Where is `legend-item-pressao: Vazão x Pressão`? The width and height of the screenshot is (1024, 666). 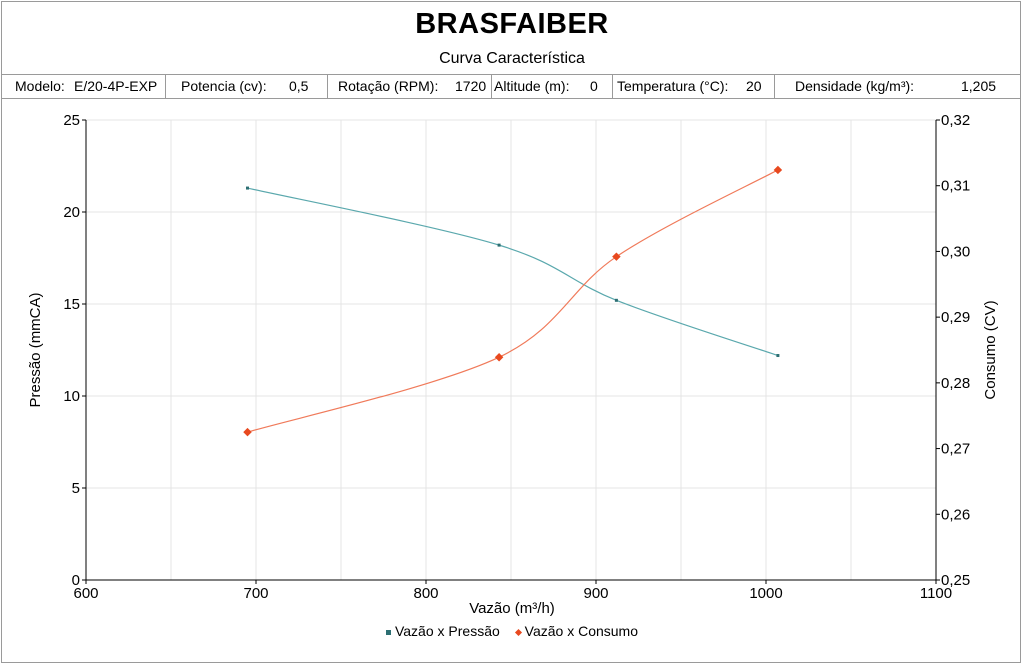 legend-item-pressao: Vazão x Pressão is located at coordinates (442, 631).